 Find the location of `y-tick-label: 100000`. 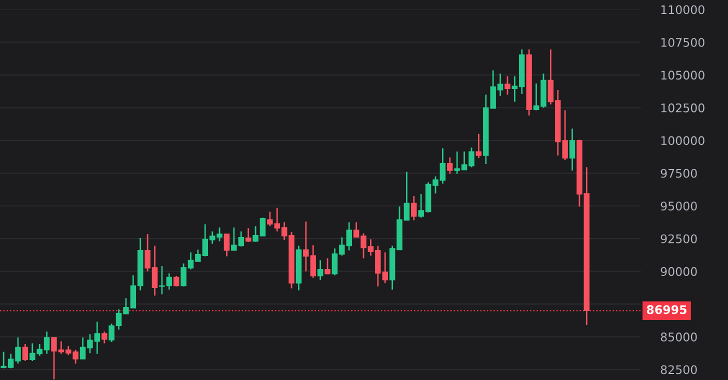

y-tick-label: 100000 is located at coordinates (682, 141).